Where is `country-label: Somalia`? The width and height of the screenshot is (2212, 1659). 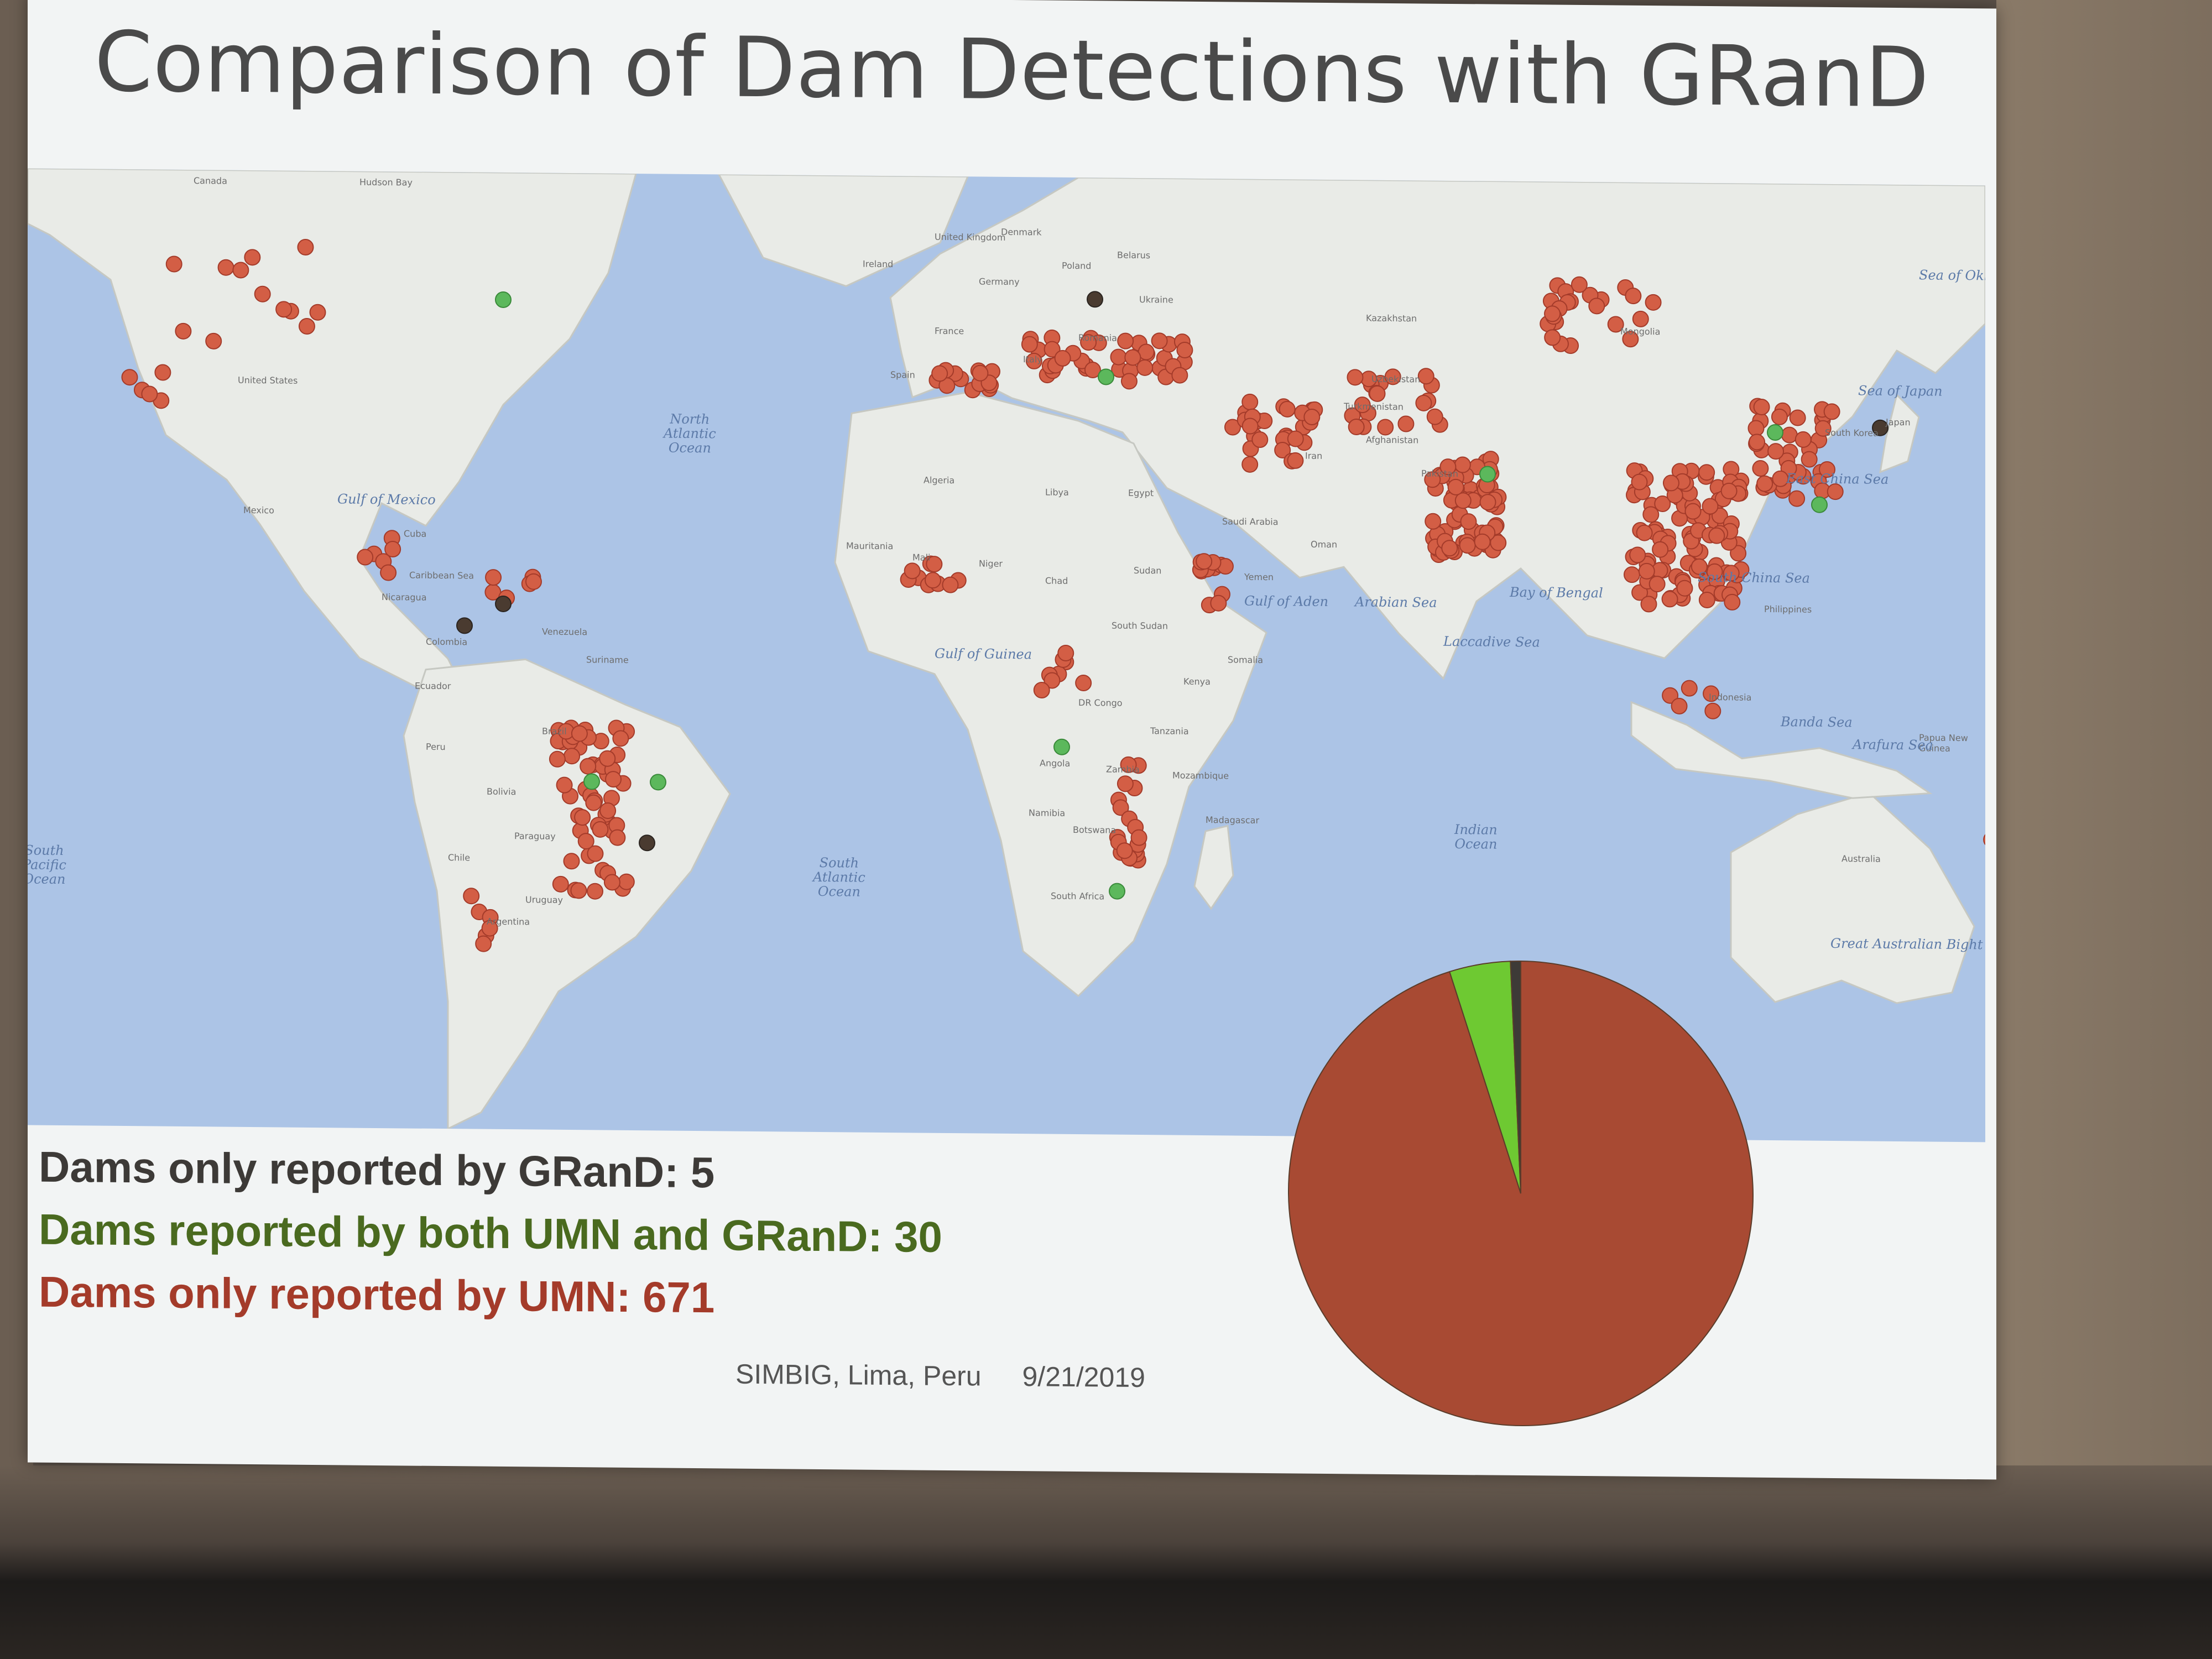 country-label: Somalia is located at coordinates (1246, 660).